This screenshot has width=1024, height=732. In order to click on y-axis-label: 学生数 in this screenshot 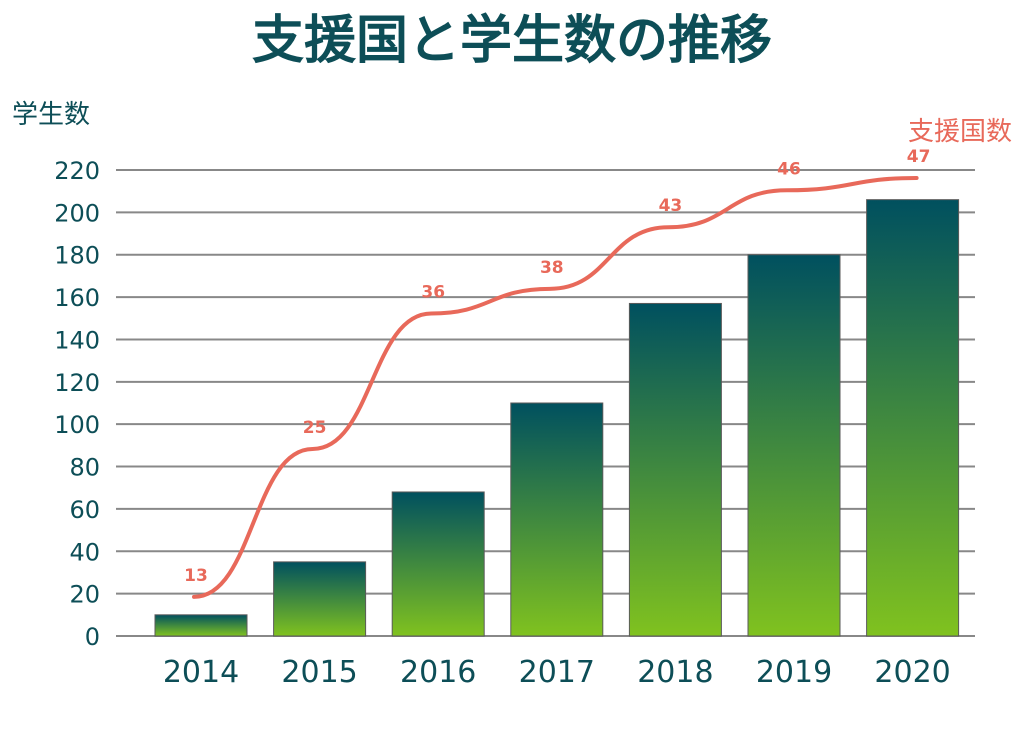, I will do `click(51, 115)`.